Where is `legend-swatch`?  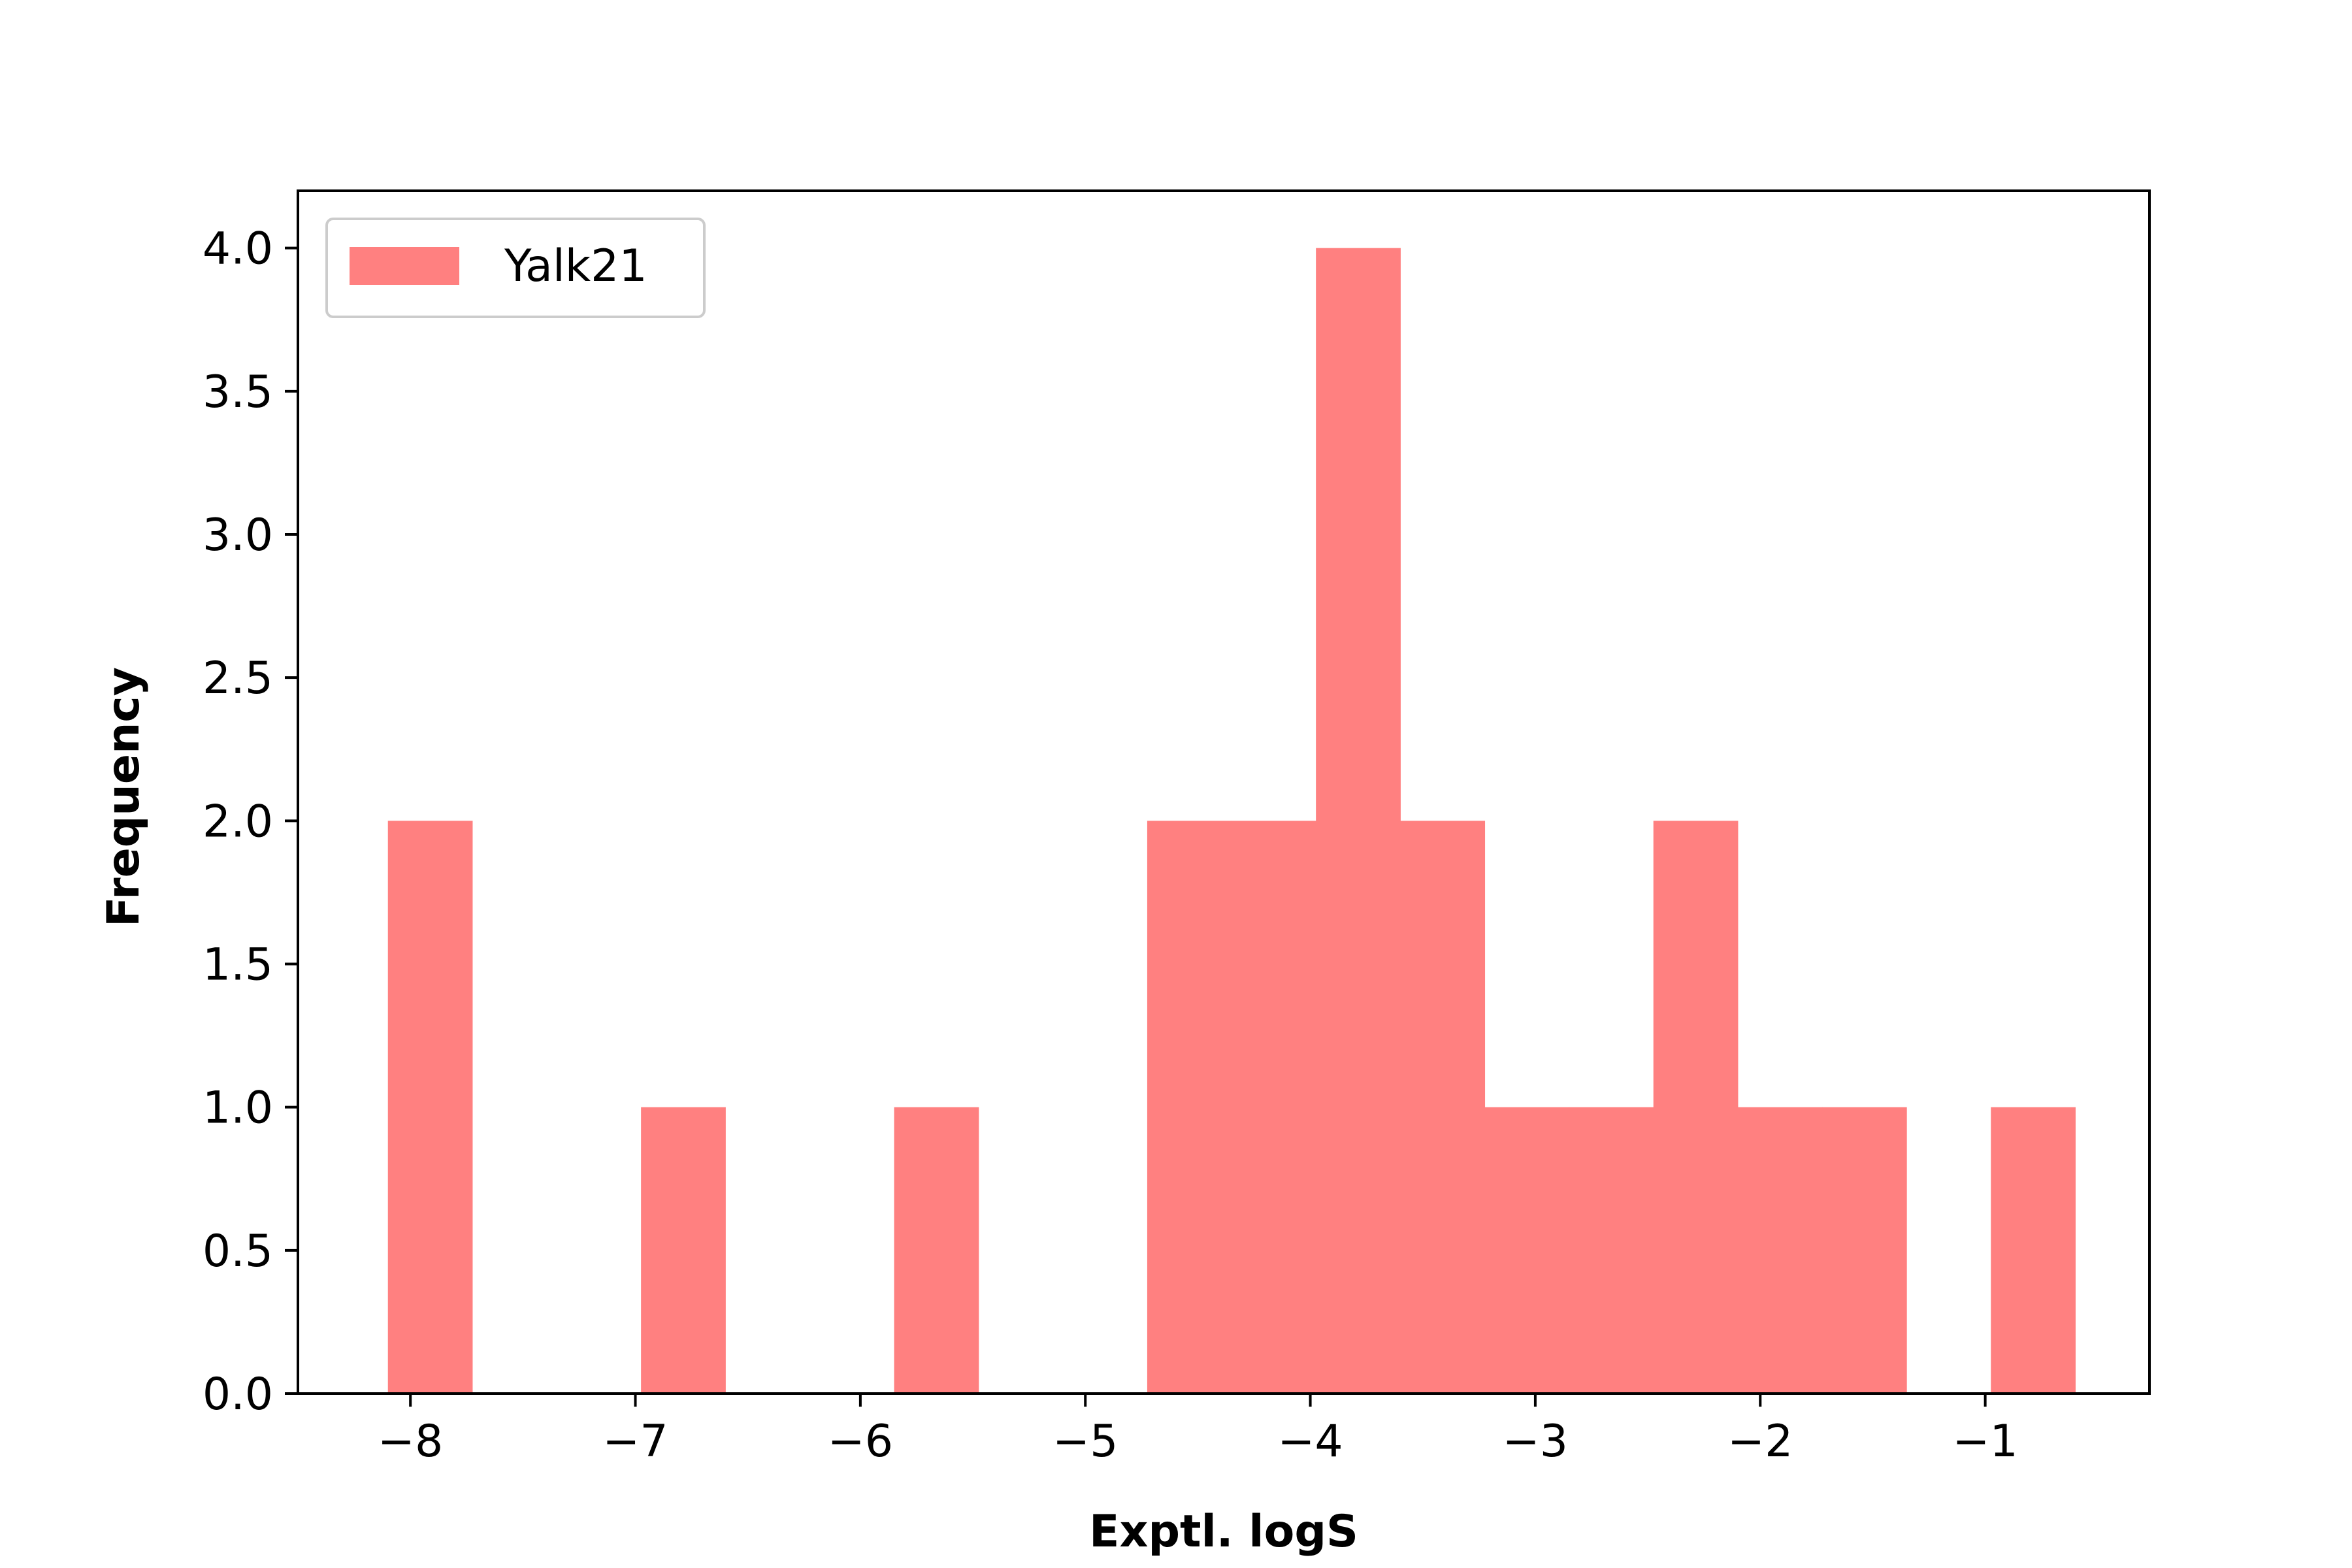
legend-swatch is located at coordinates (404, 266).